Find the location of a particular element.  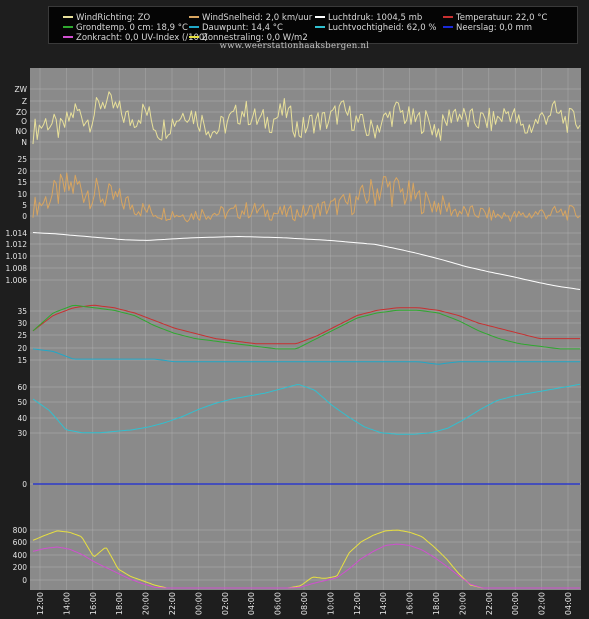

legend-label: Zonkracht: 0,0 UV-Index (/100) is located at coordinates (142, 38).